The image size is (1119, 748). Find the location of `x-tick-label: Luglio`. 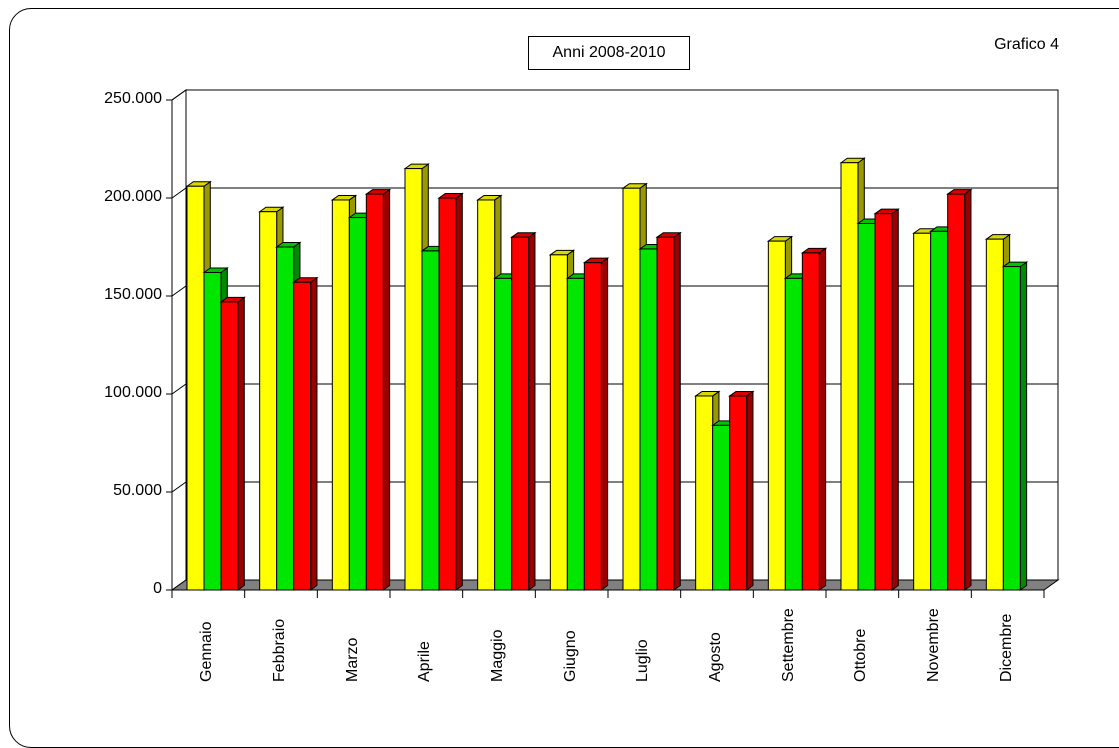

x-tick-label: Luglio is located at coordinates (643, 660).